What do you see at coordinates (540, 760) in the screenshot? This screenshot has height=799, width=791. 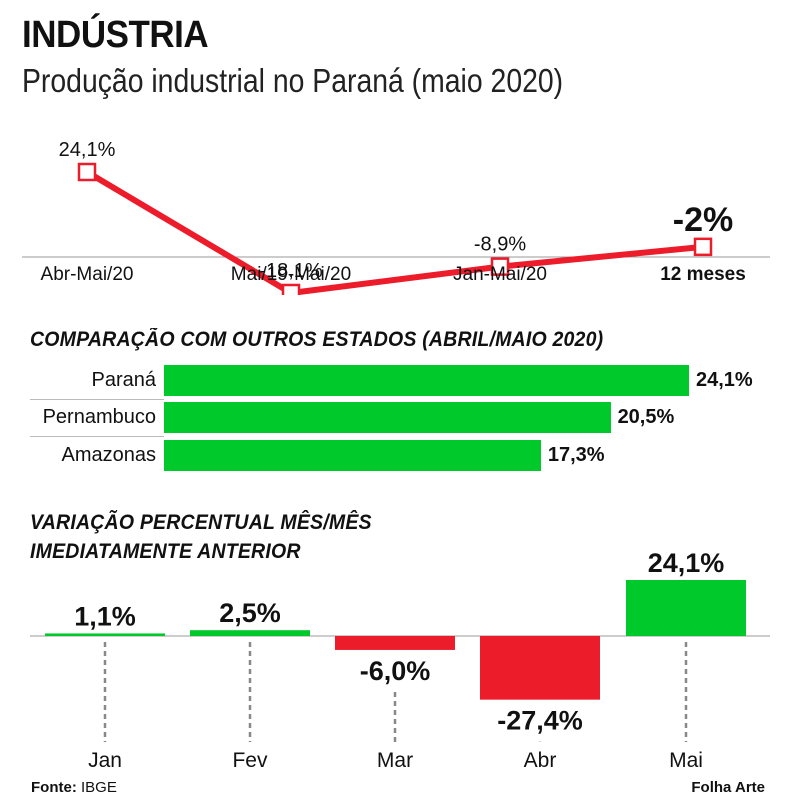 I see `month-x-tick-label: Abr` at bounding box center [540, 760].